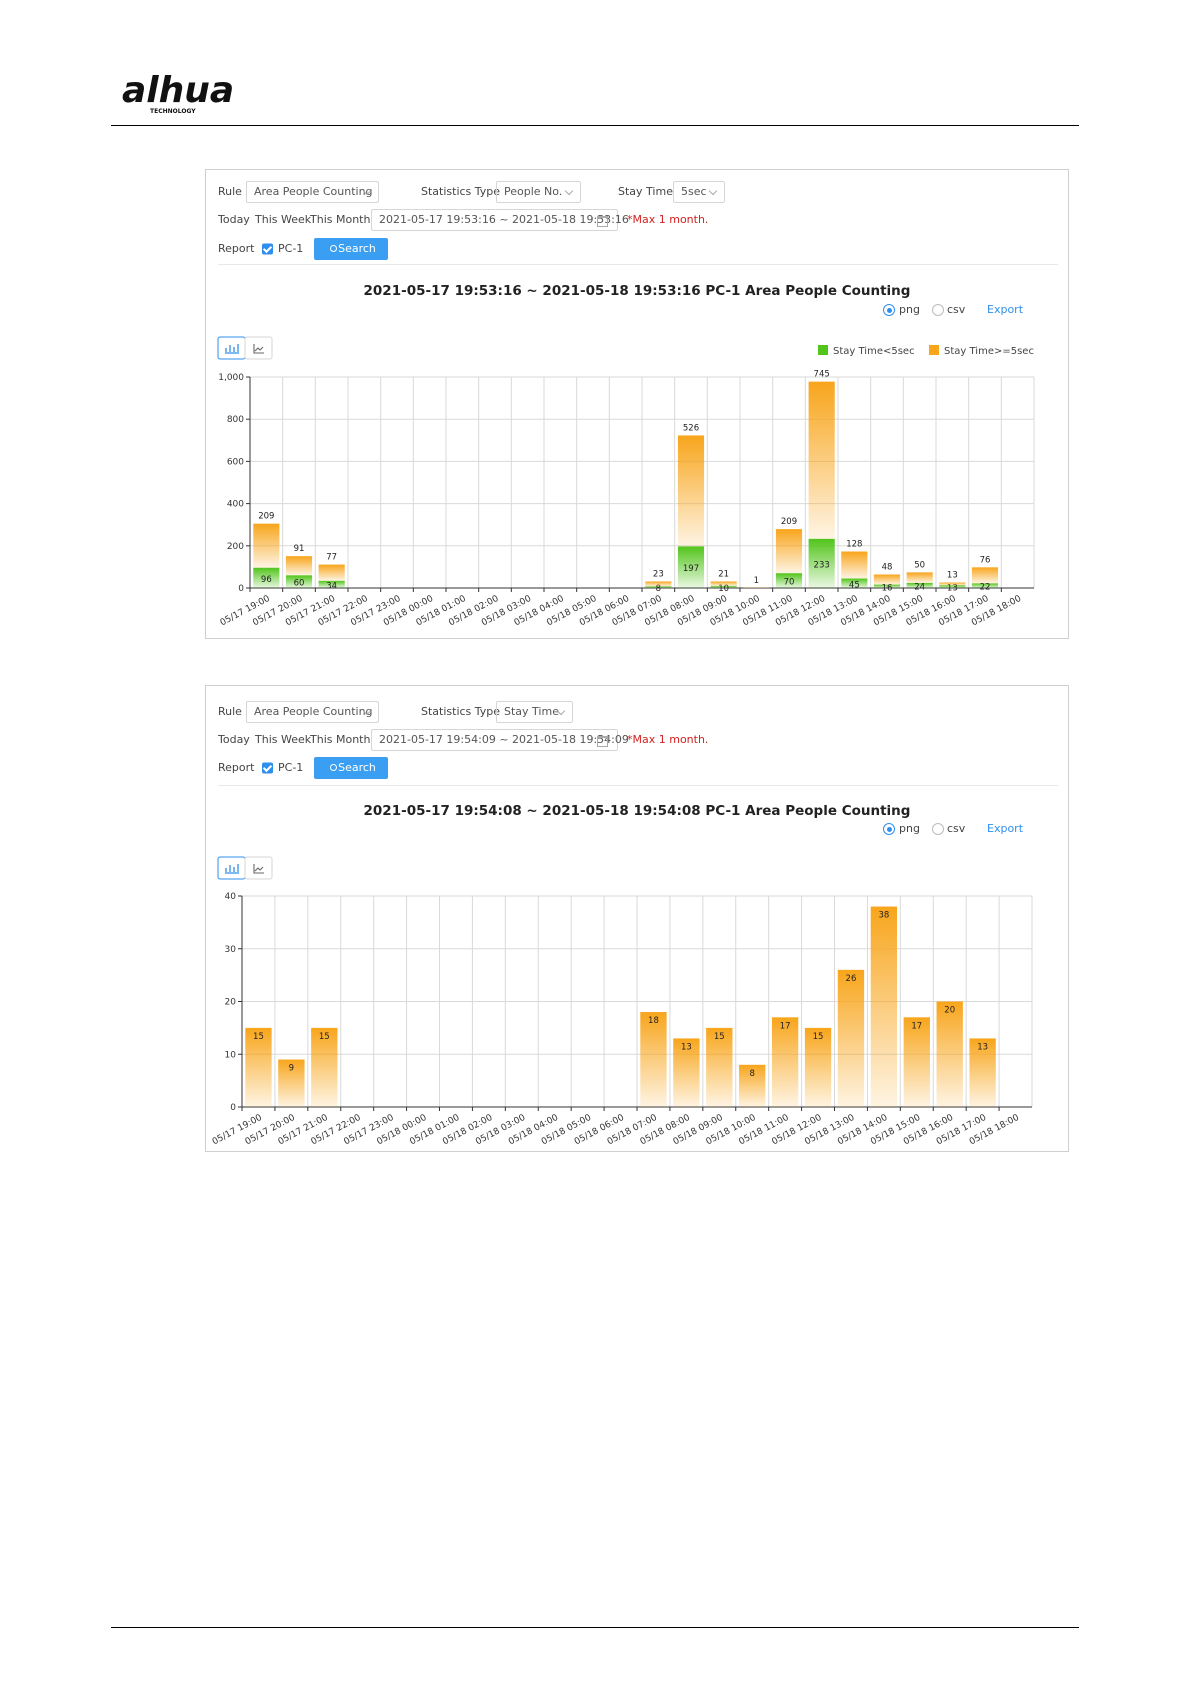  I want to click on data-label: 233, so click(822, 565).